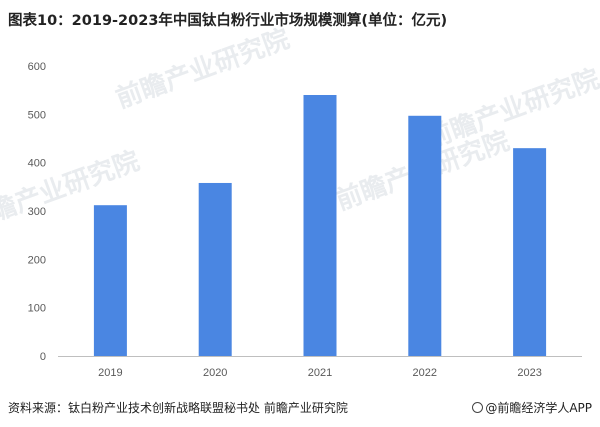 This screenshot has width=600, height=427. I want to click on y-tick-label: 400, so click(37, 164).